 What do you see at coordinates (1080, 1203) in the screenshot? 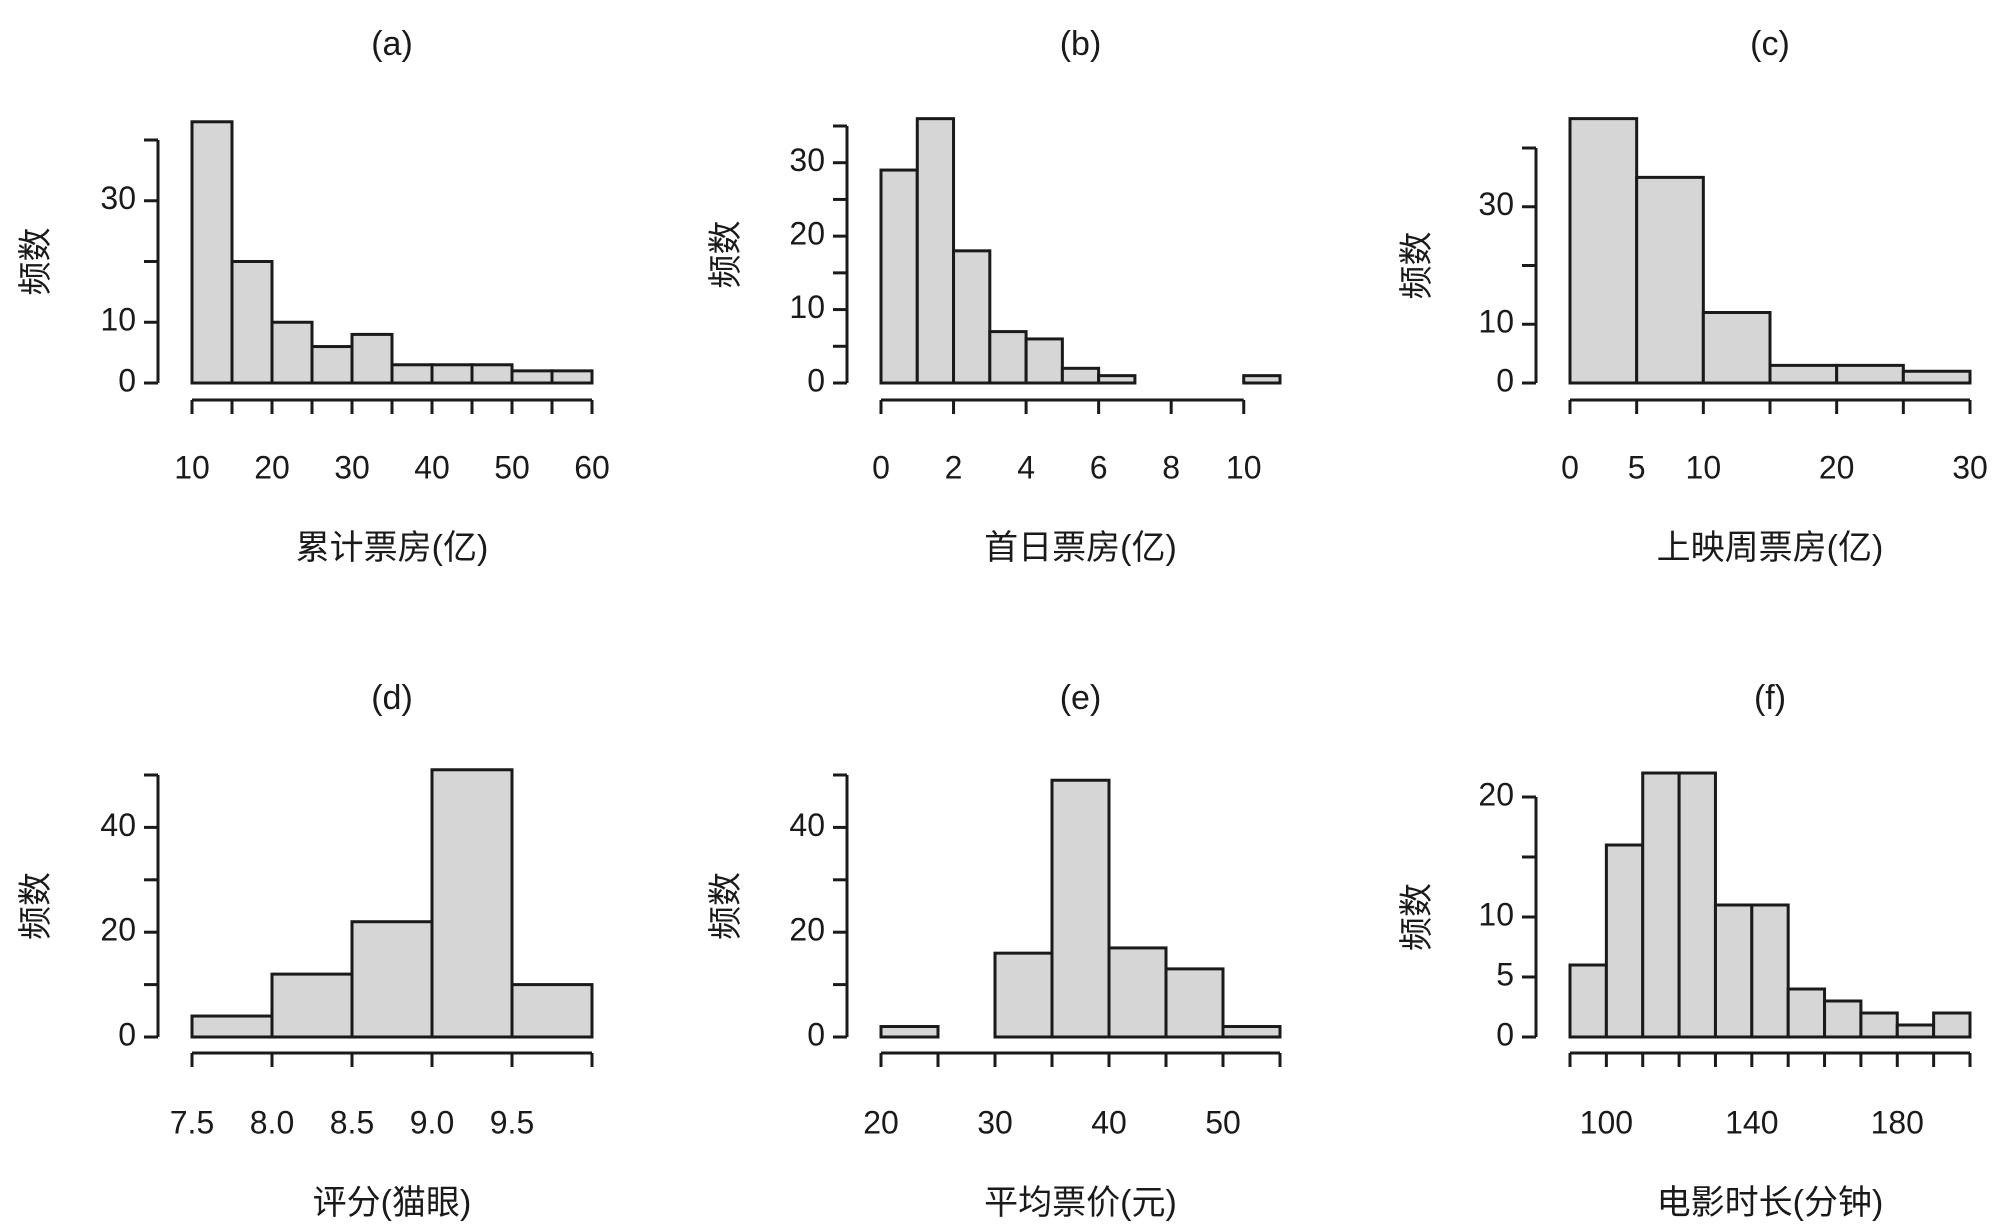
I see `x-axis-title: 平均票价(元)` at bounding box center [1080, 1203].